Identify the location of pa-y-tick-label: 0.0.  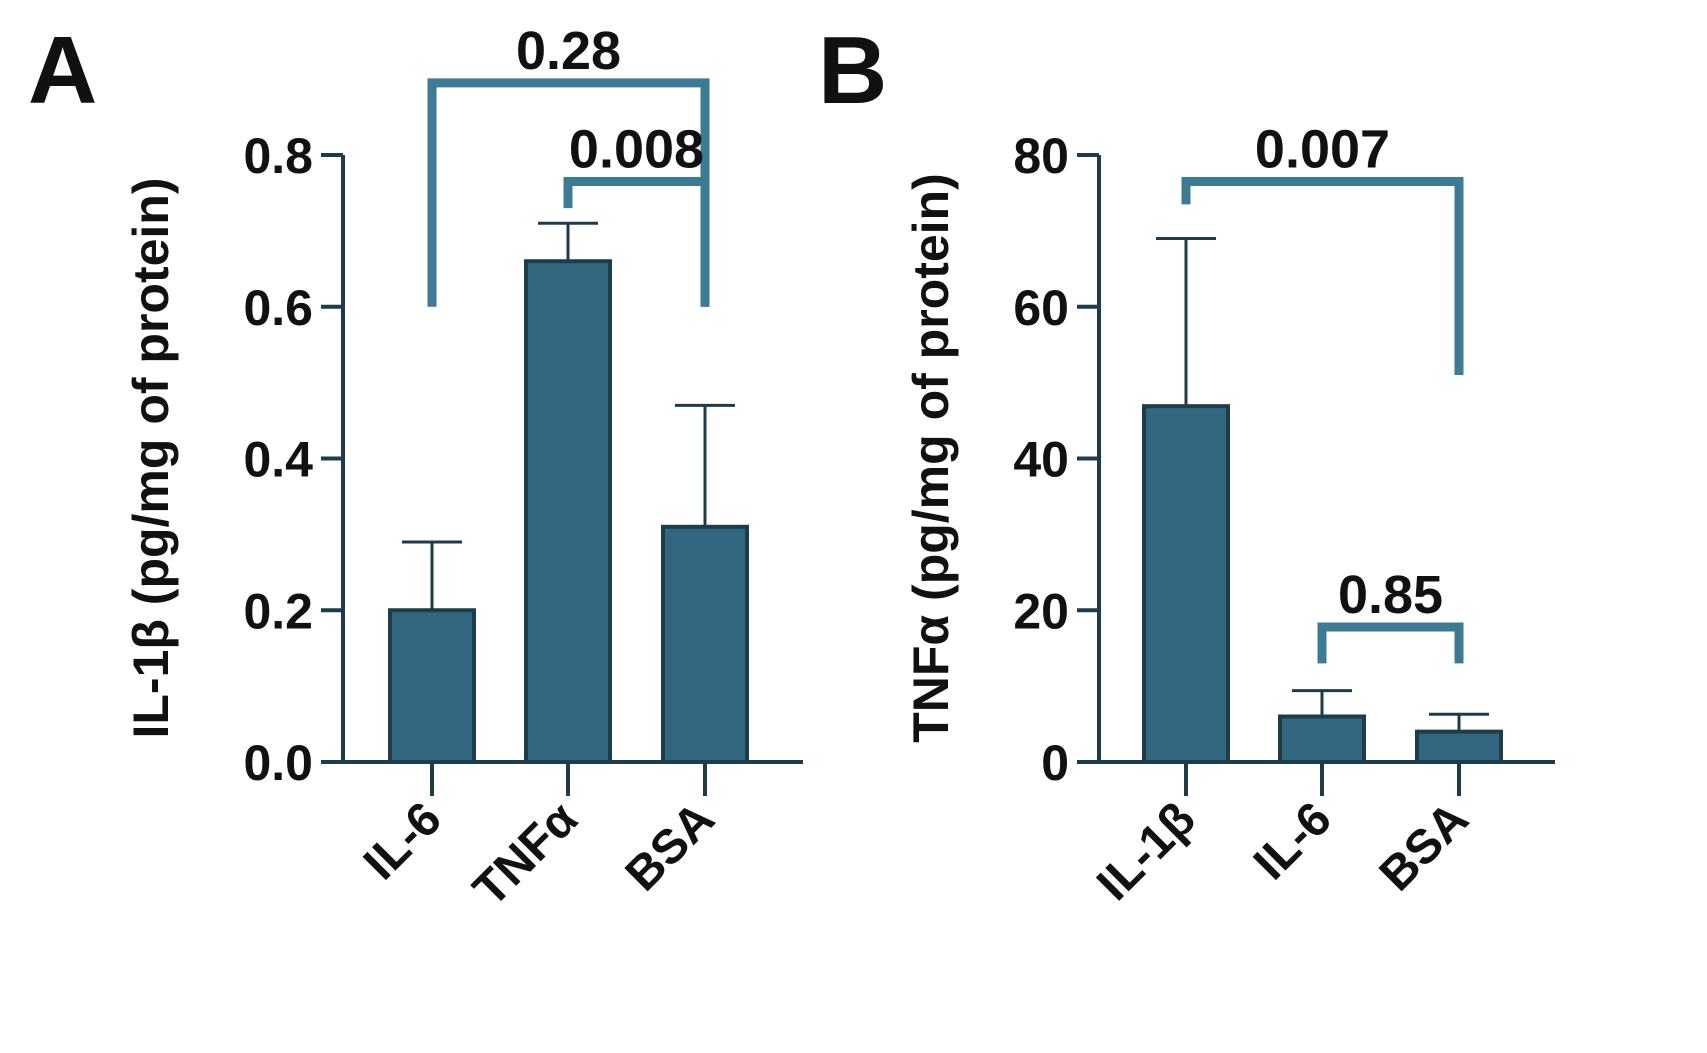
(278, 763).